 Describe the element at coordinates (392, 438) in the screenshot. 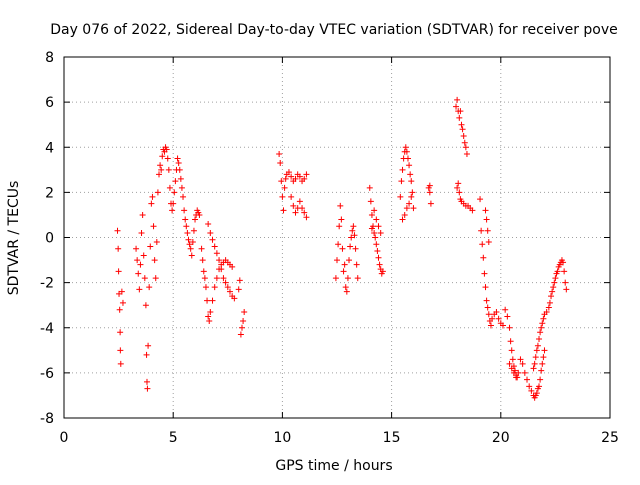

I see `x-tick-label: 15` at that location.